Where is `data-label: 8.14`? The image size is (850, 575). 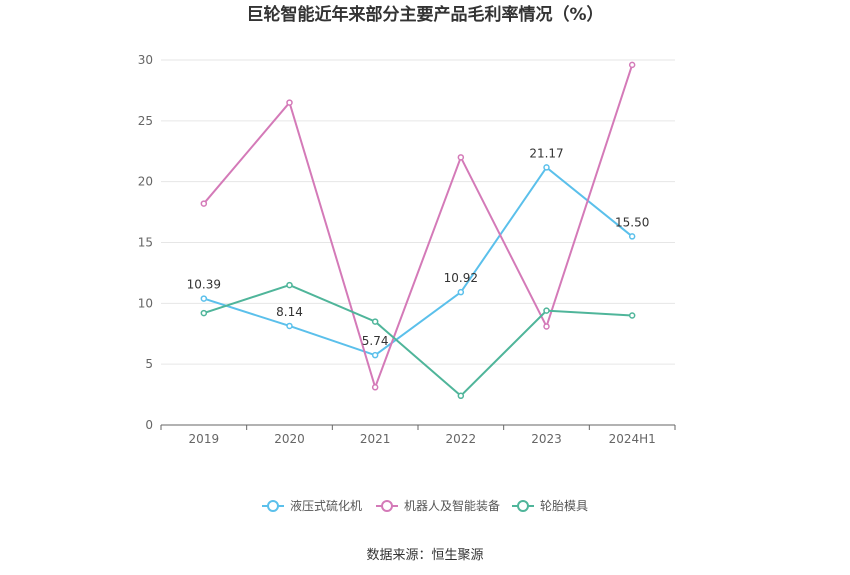 data-label: 8.14 is located at coordinates (289, 312).